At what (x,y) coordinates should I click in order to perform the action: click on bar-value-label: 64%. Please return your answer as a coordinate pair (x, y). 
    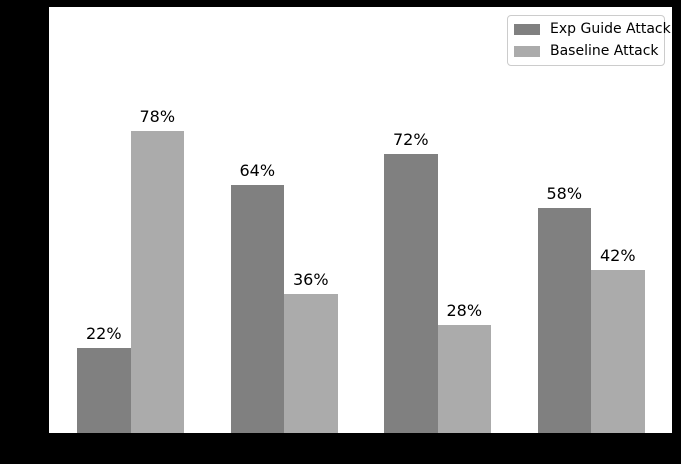
    Looking at the image, I should click on (257, 171).